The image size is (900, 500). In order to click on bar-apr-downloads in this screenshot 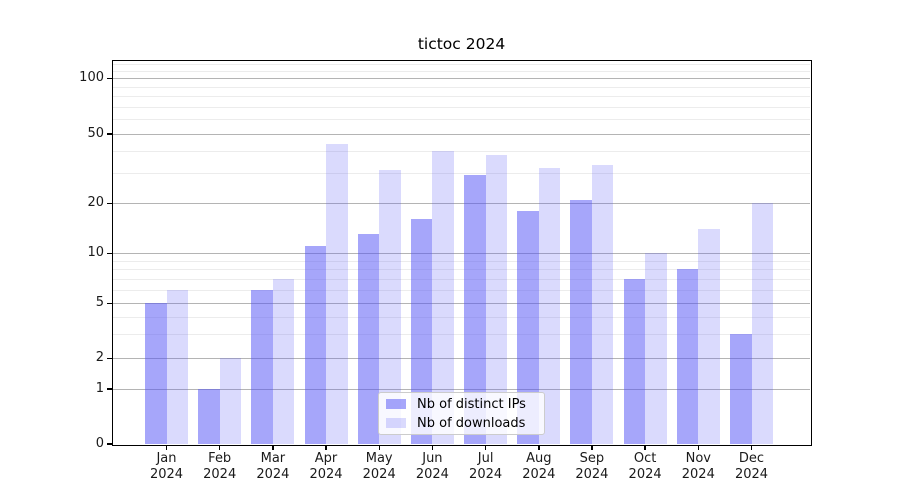, I will do `click(337, 293)`.